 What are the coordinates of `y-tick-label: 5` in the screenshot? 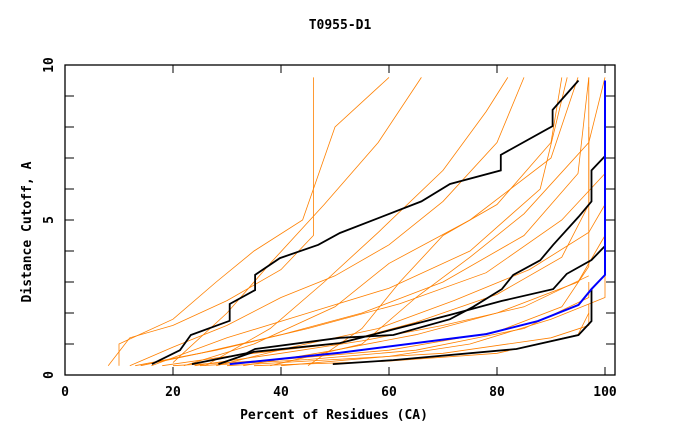 It's located at (49, 220).